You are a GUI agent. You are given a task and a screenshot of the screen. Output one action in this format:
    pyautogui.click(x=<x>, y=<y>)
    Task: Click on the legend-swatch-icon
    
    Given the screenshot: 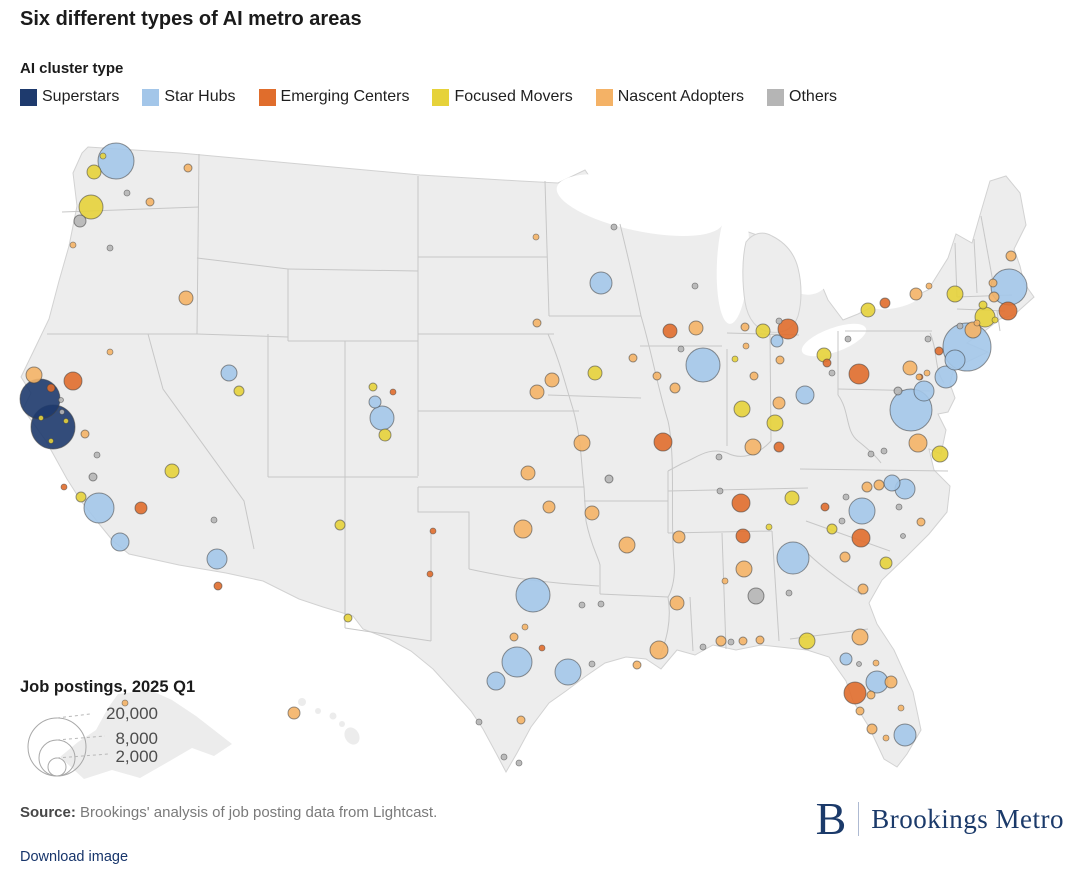 What is the action you would take?
    pyautogui.click(x=776, y=97)
    